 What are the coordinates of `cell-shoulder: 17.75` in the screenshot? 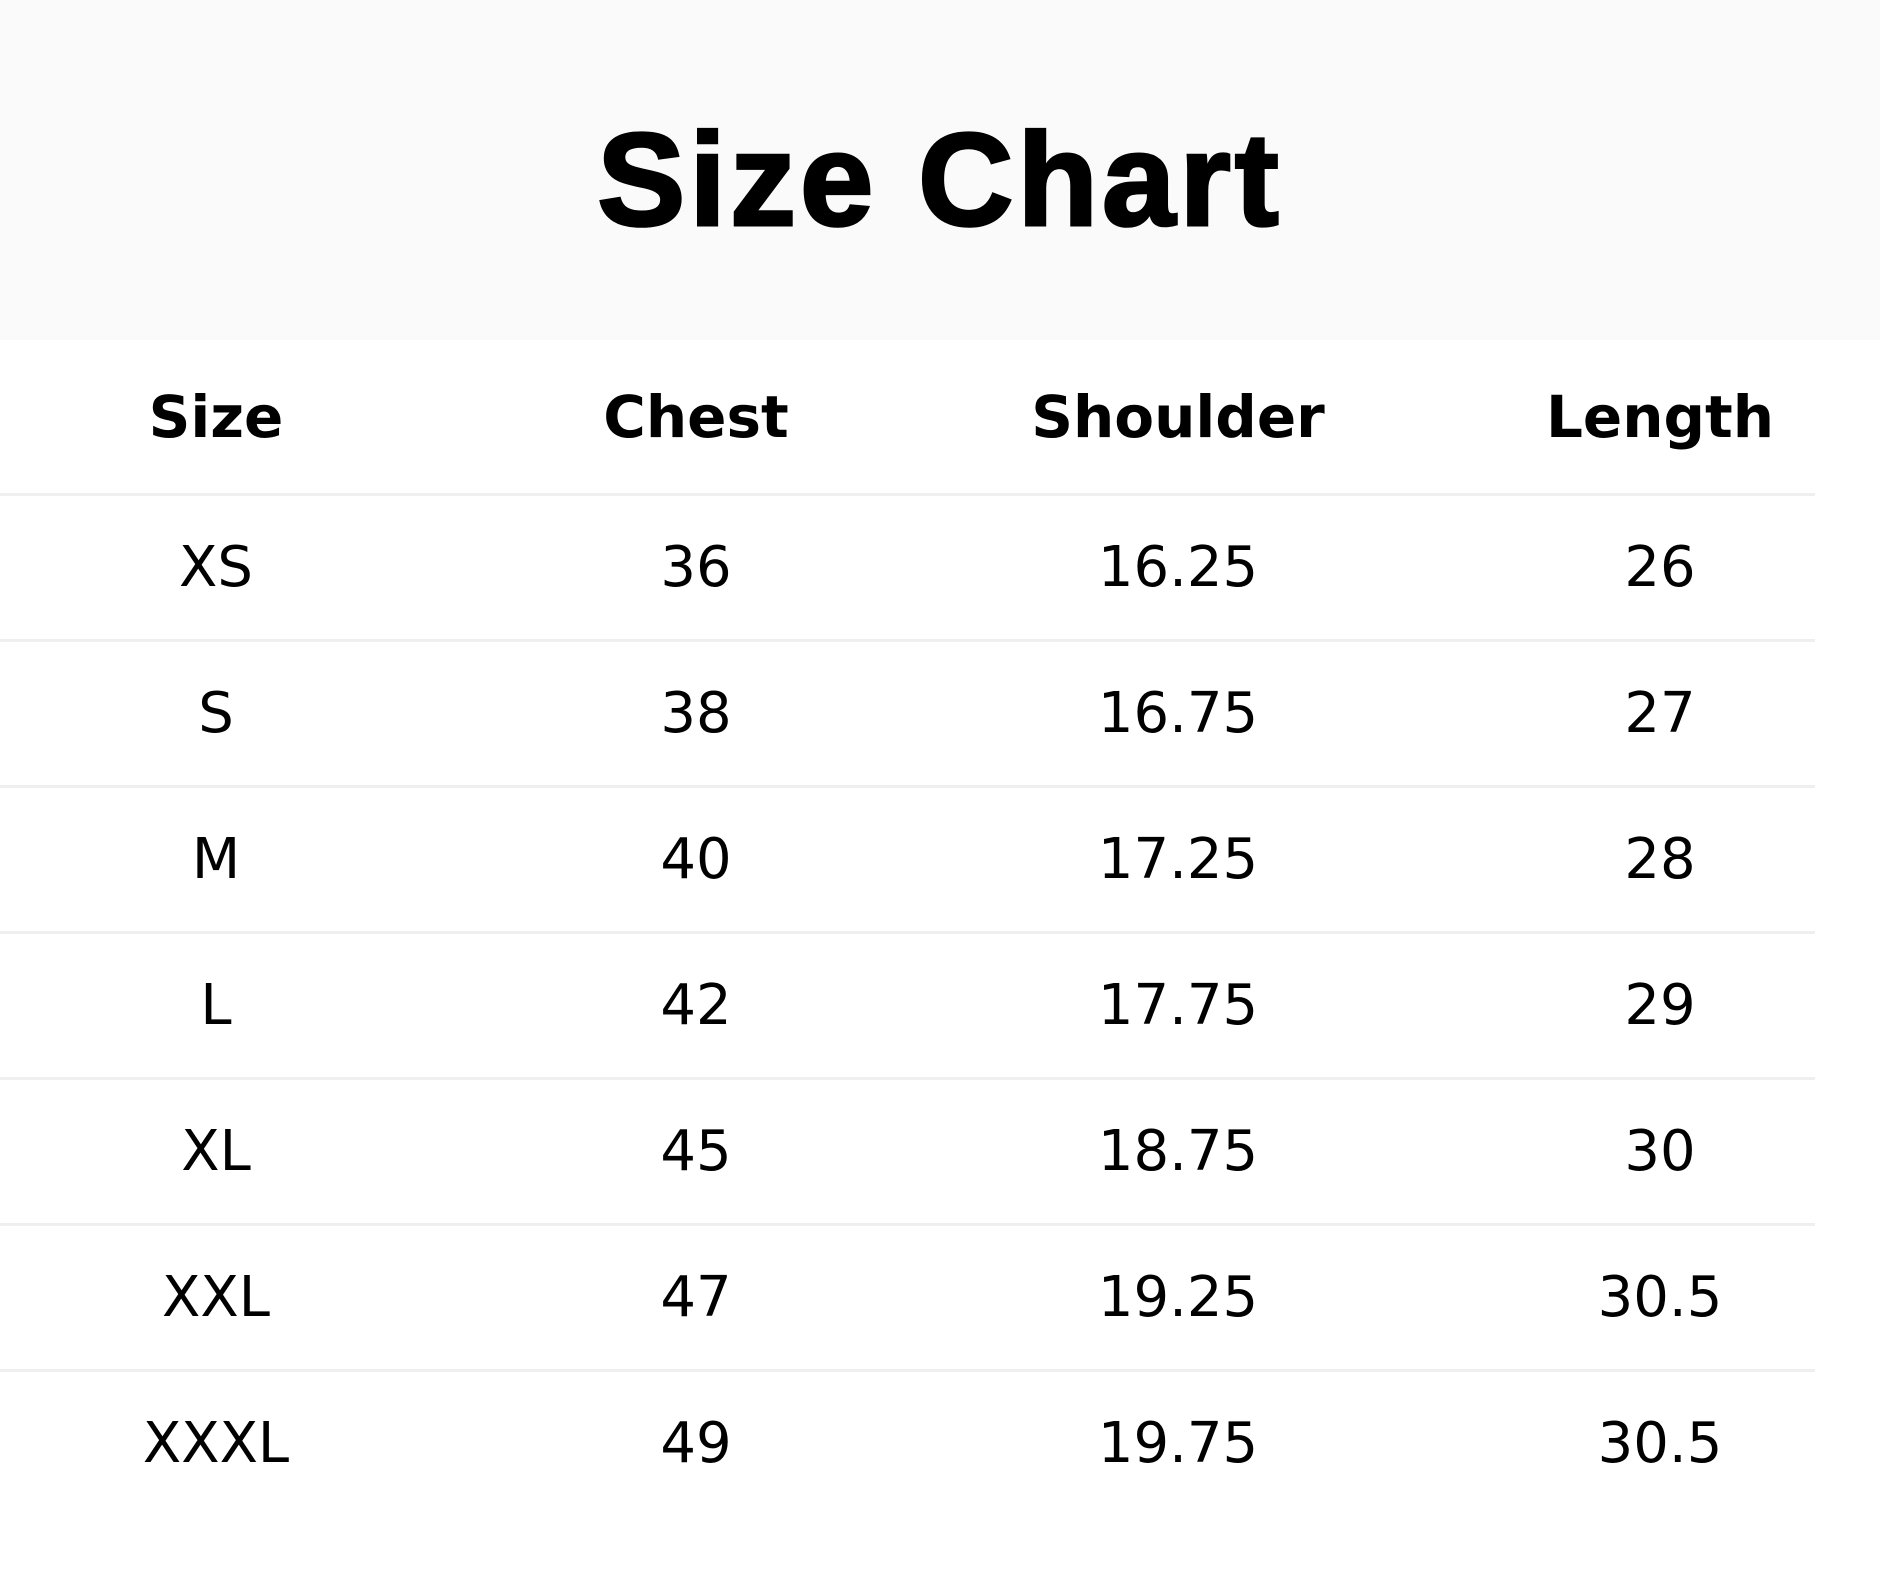 It's located at (1178, 1005).